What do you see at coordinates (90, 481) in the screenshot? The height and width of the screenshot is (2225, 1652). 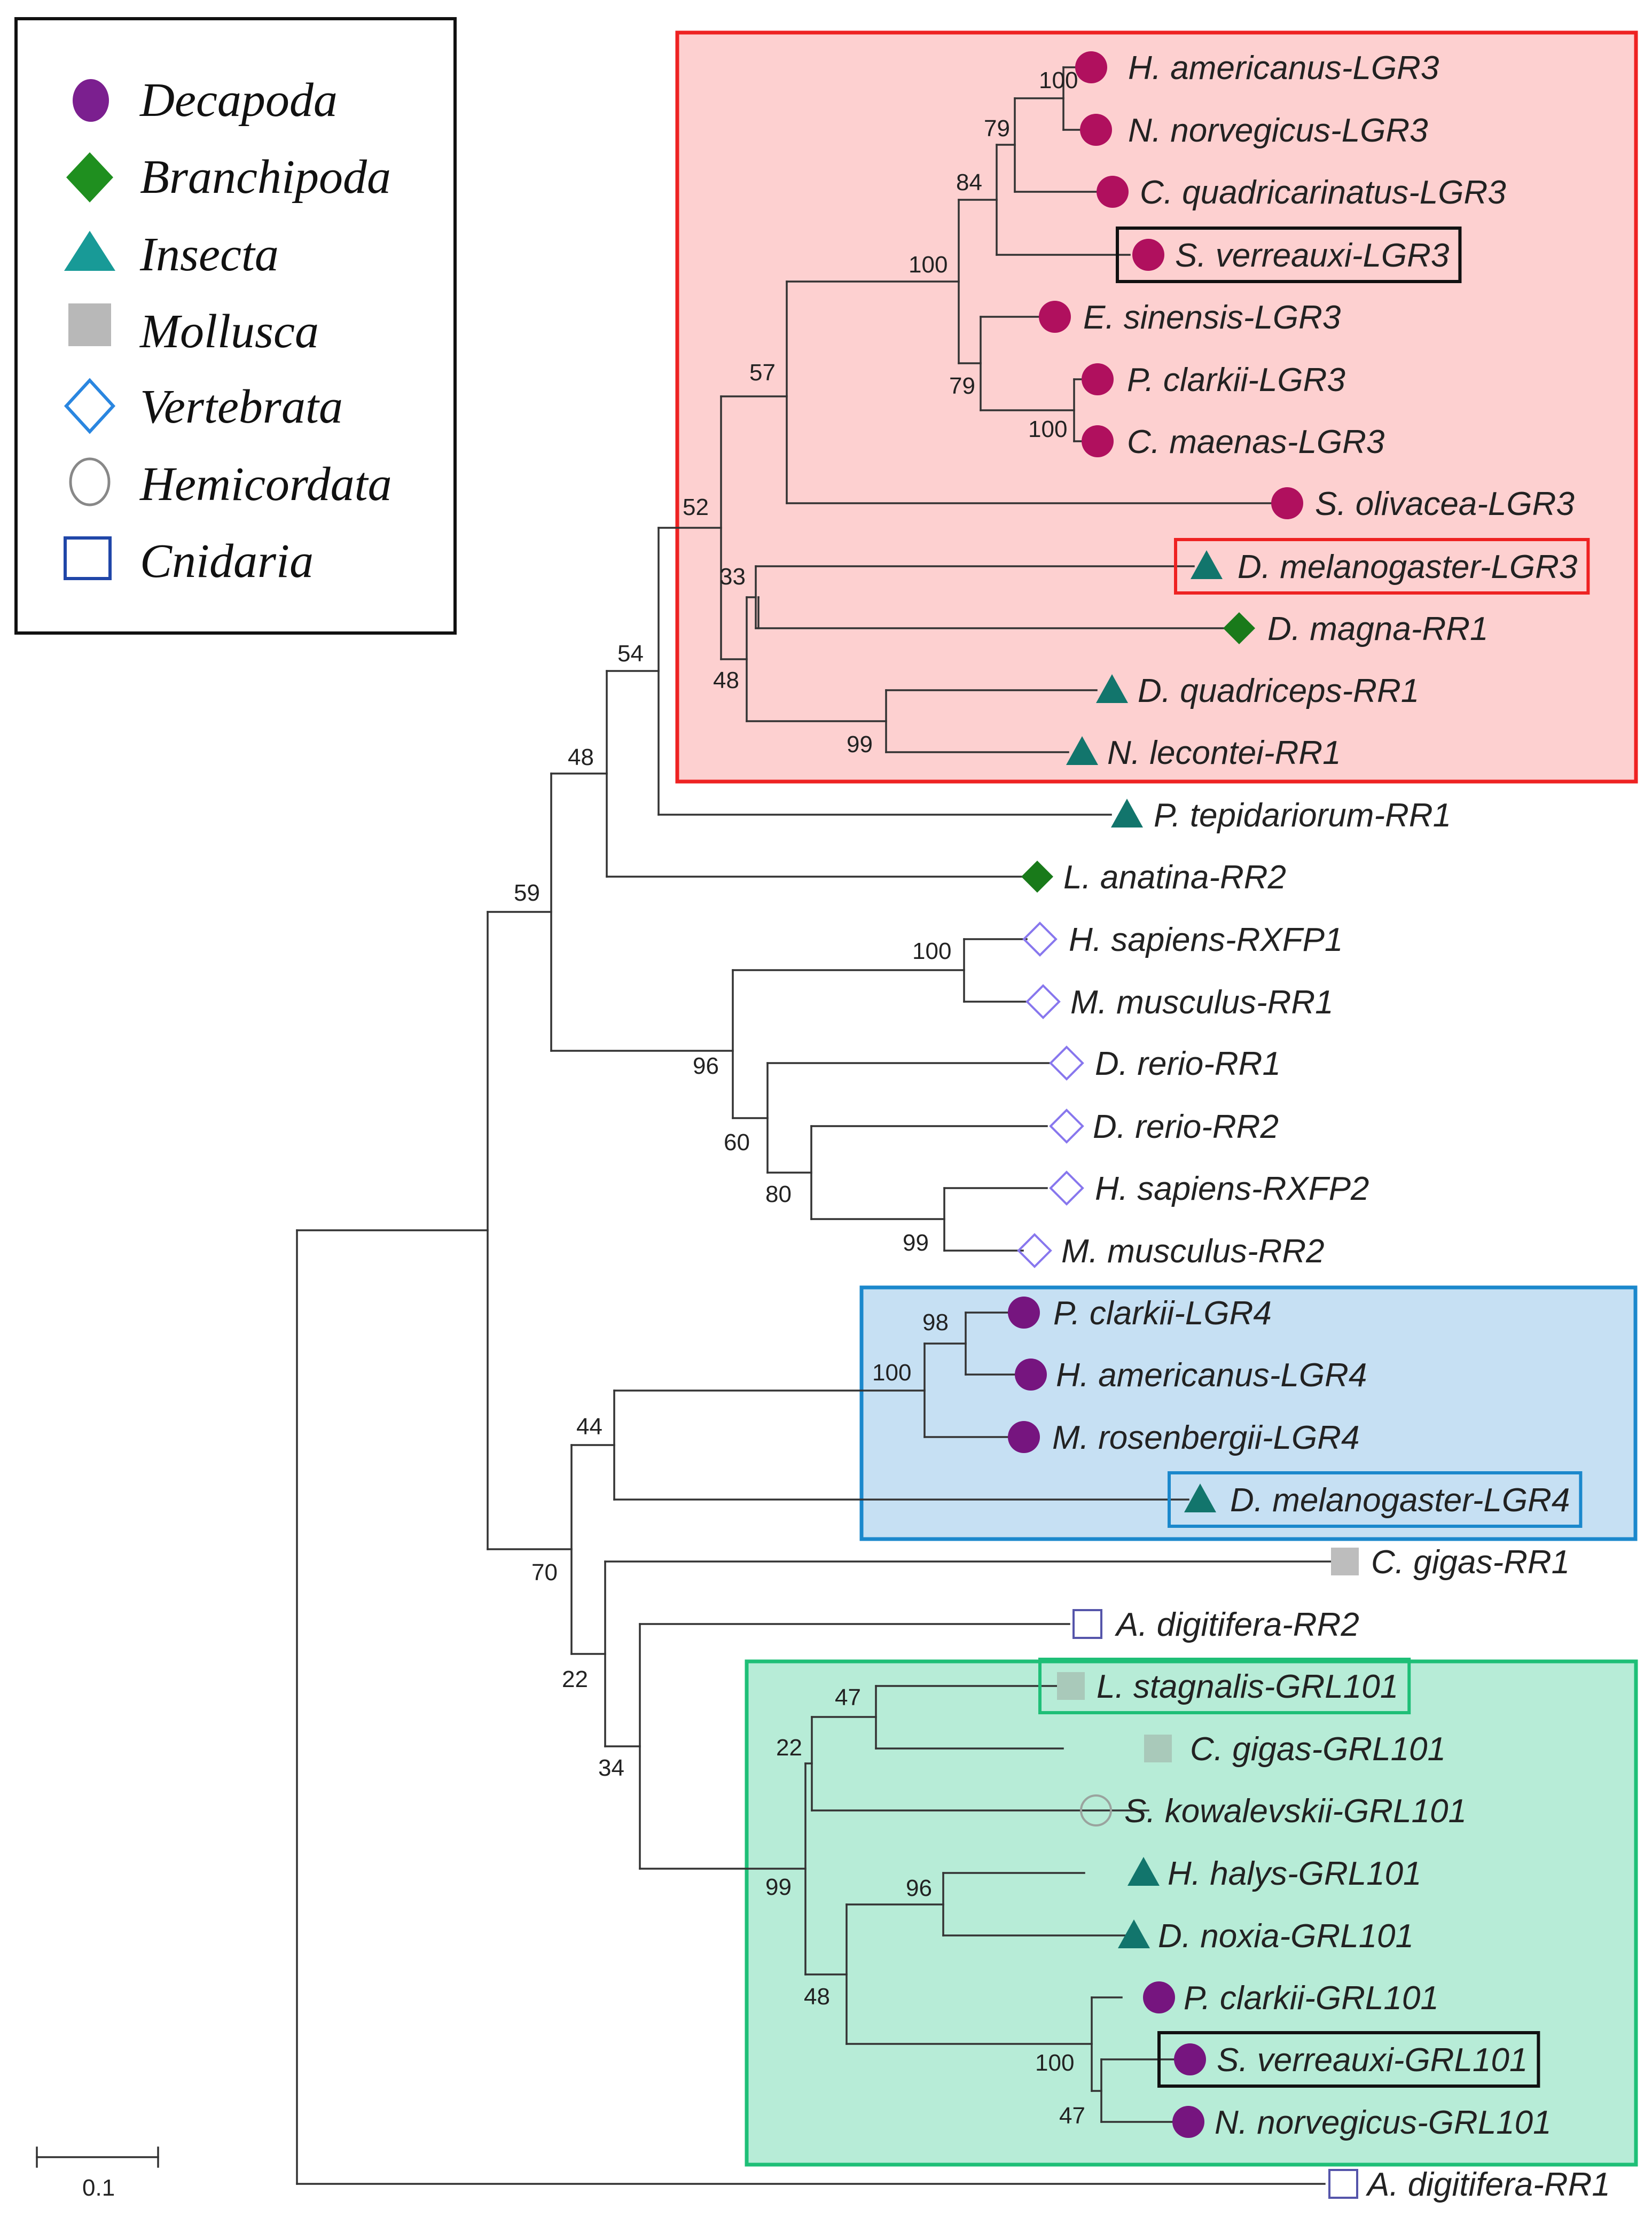 I see `legend-hemicordata-circle-outline-icon` at bounding box center [90, 481].